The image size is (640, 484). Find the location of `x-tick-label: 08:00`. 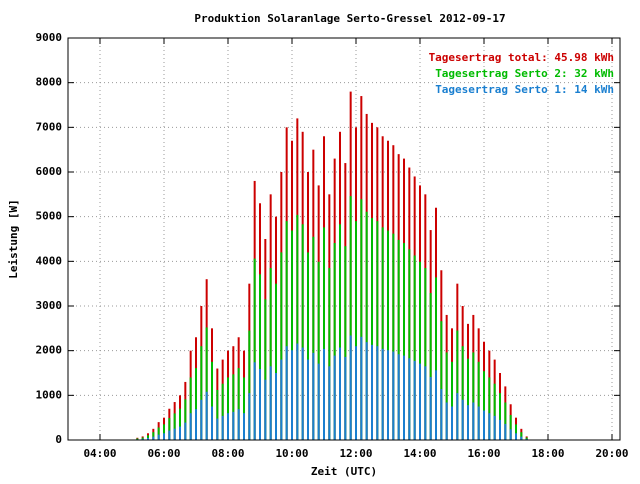

x-tick-label: 08:00 is located at coordinates (227, 453).